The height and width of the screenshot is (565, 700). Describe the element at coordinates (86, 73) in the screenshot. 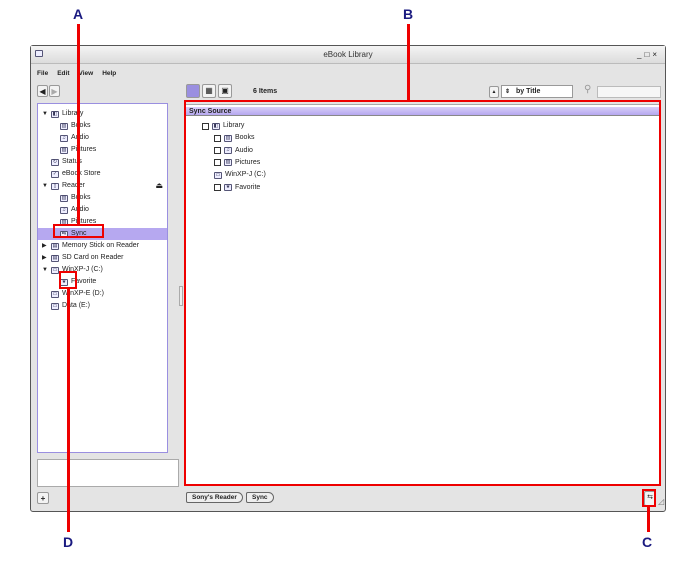

I see `menu-view: View` at that location.